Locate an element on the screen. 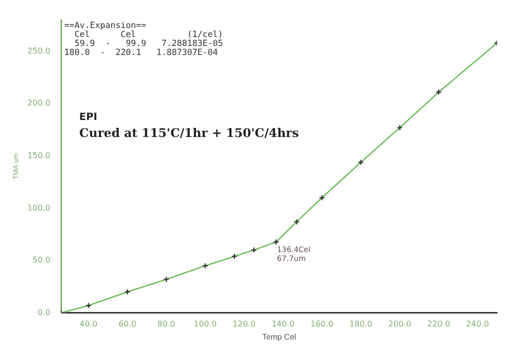 Image resolution: width=511 pixels, height=350 pixels. y-tick-label: 250.0 is located at coordinates (38, 51).